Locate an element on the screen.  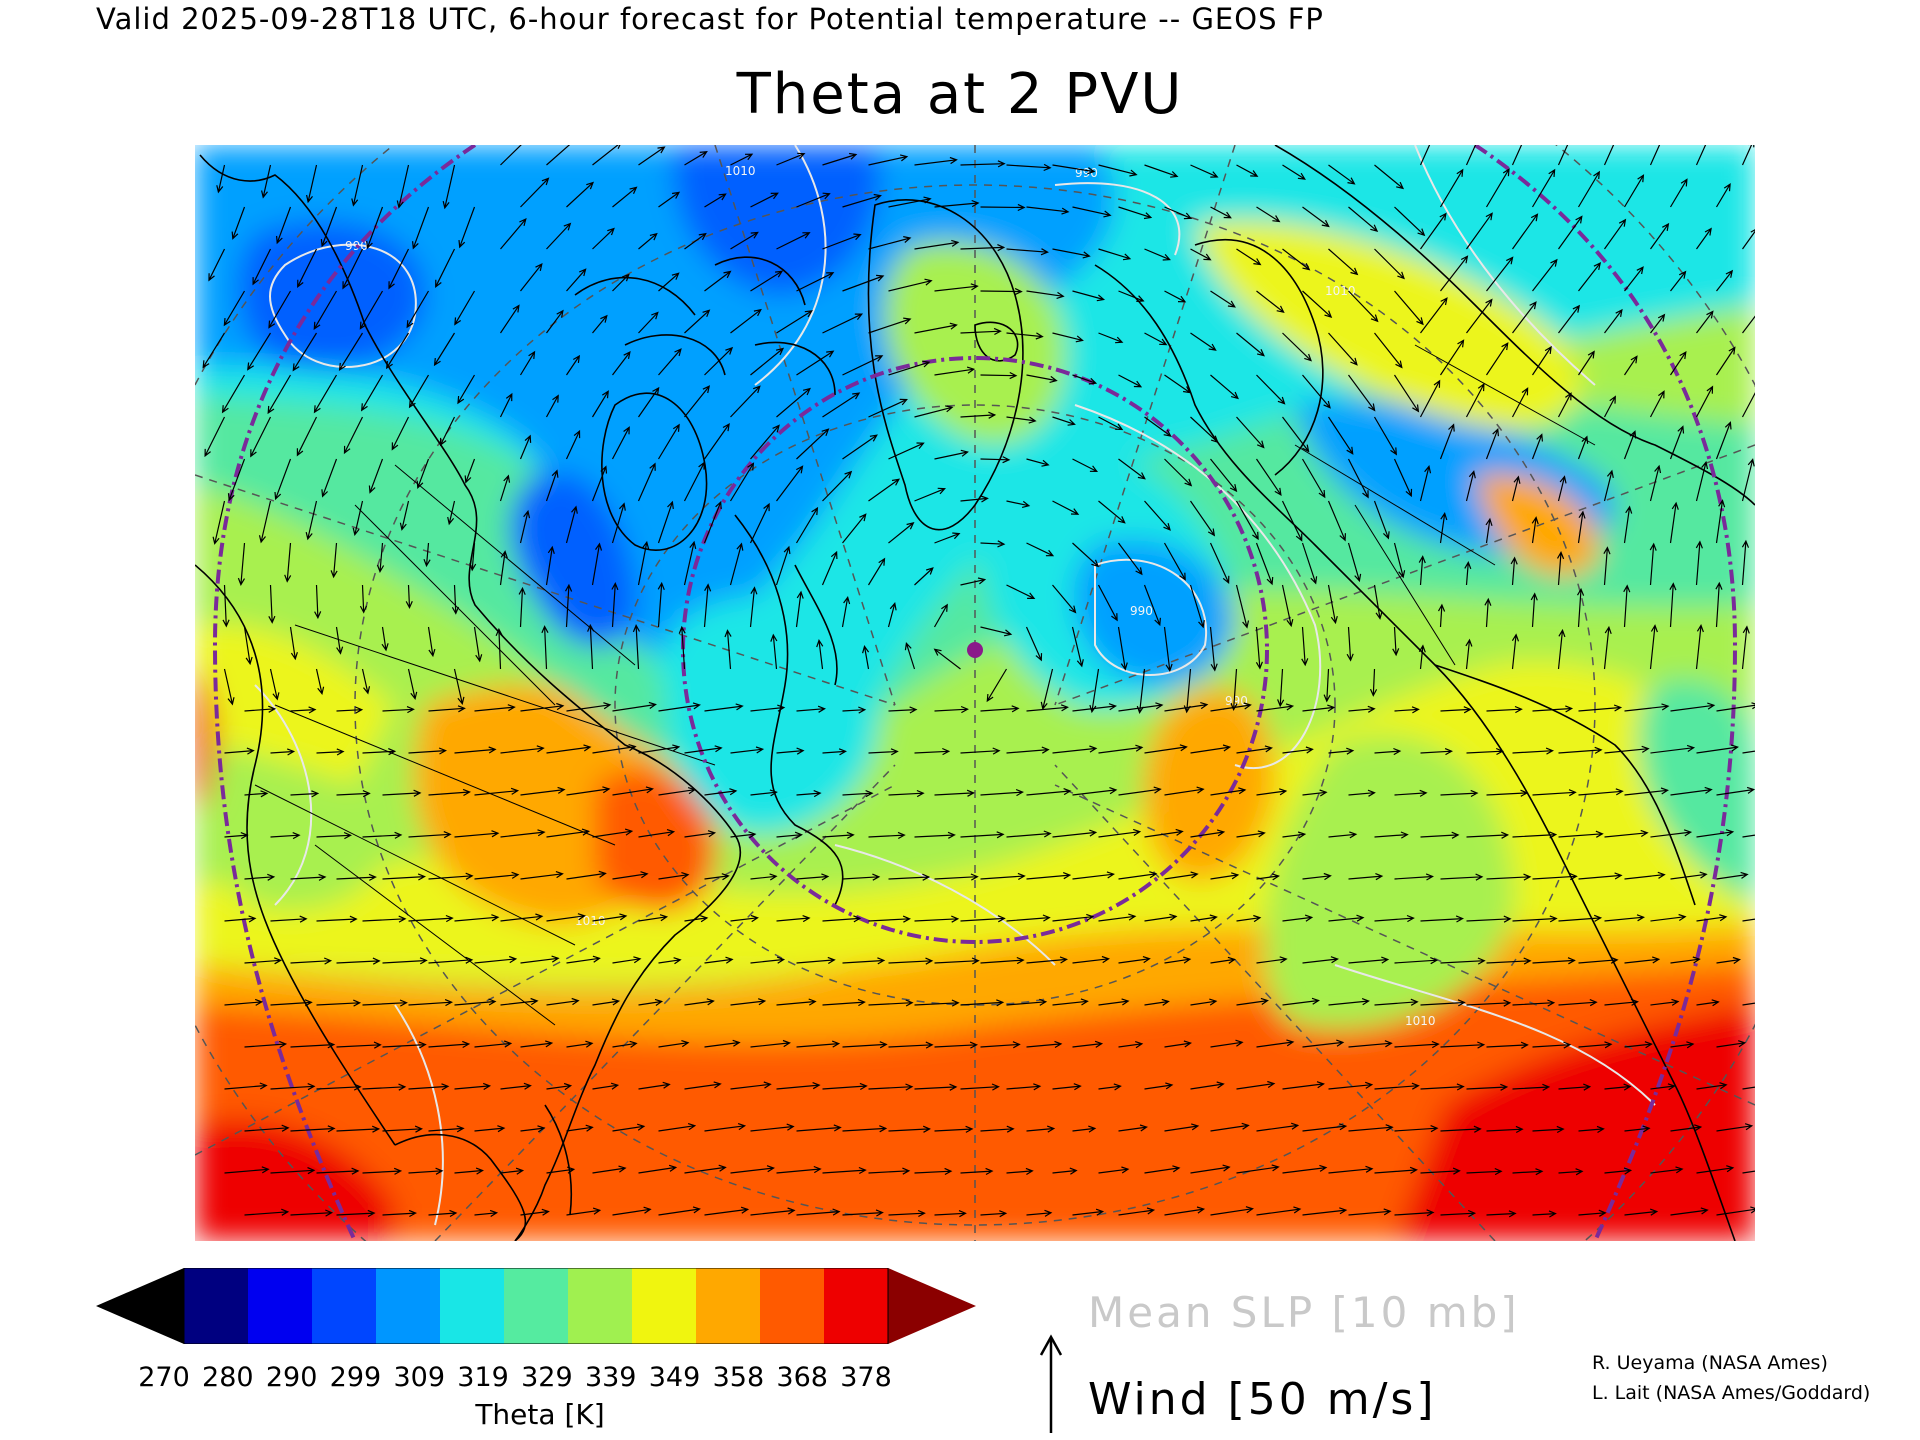
patch-cyan-labrador is located at coordinates (771, 715).